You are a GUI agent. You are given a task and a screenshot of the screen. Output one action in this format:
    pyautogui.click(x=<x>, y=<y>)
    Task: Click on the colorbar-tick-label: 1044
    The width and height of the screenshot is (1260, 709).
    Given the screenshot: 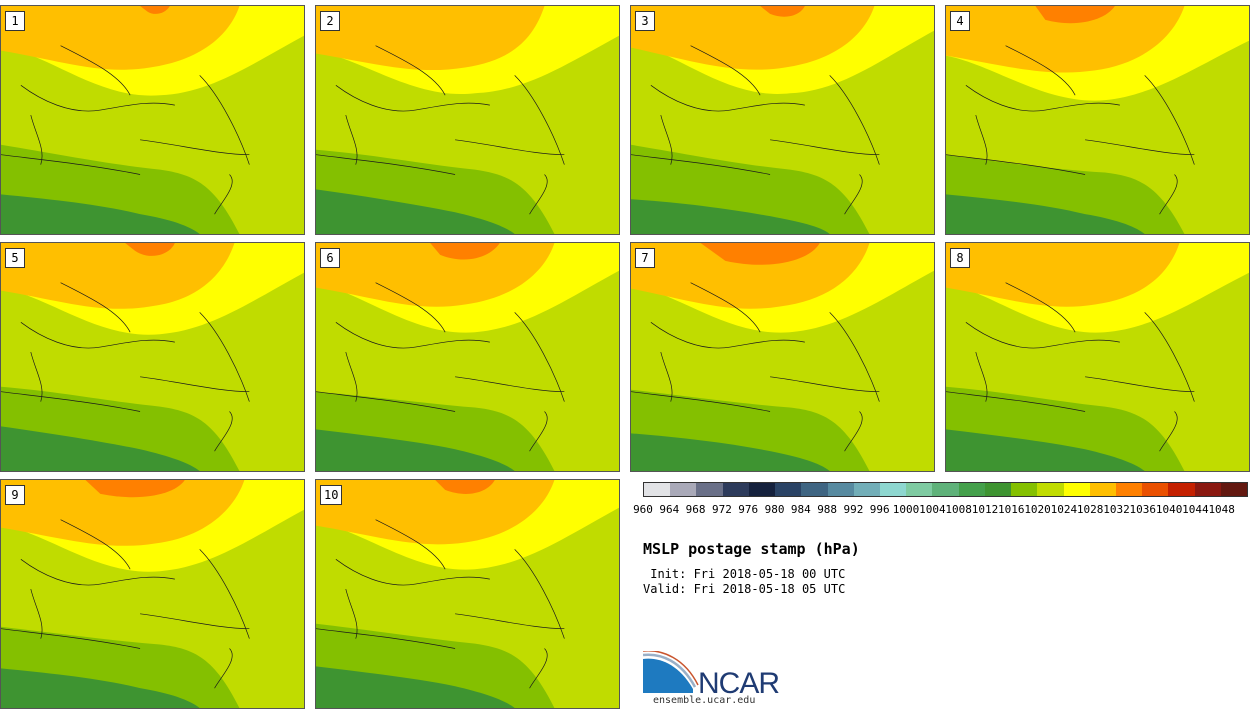 What is the action you would take?
    pyautogui.click(x=1195, y=509)
    